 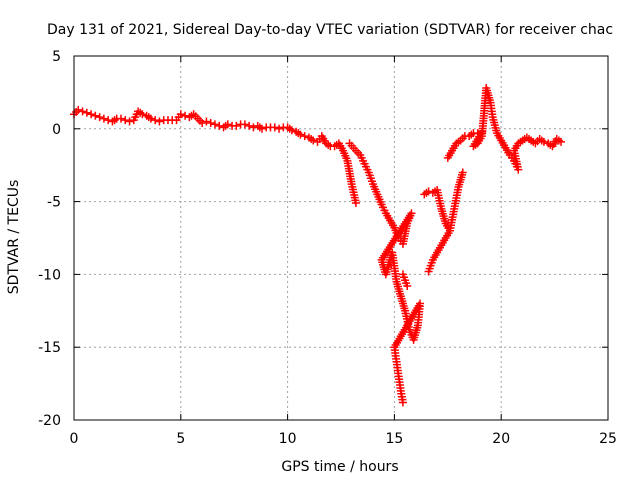 I want to click on y-tick-label: -15, so click(x=49, y=348).